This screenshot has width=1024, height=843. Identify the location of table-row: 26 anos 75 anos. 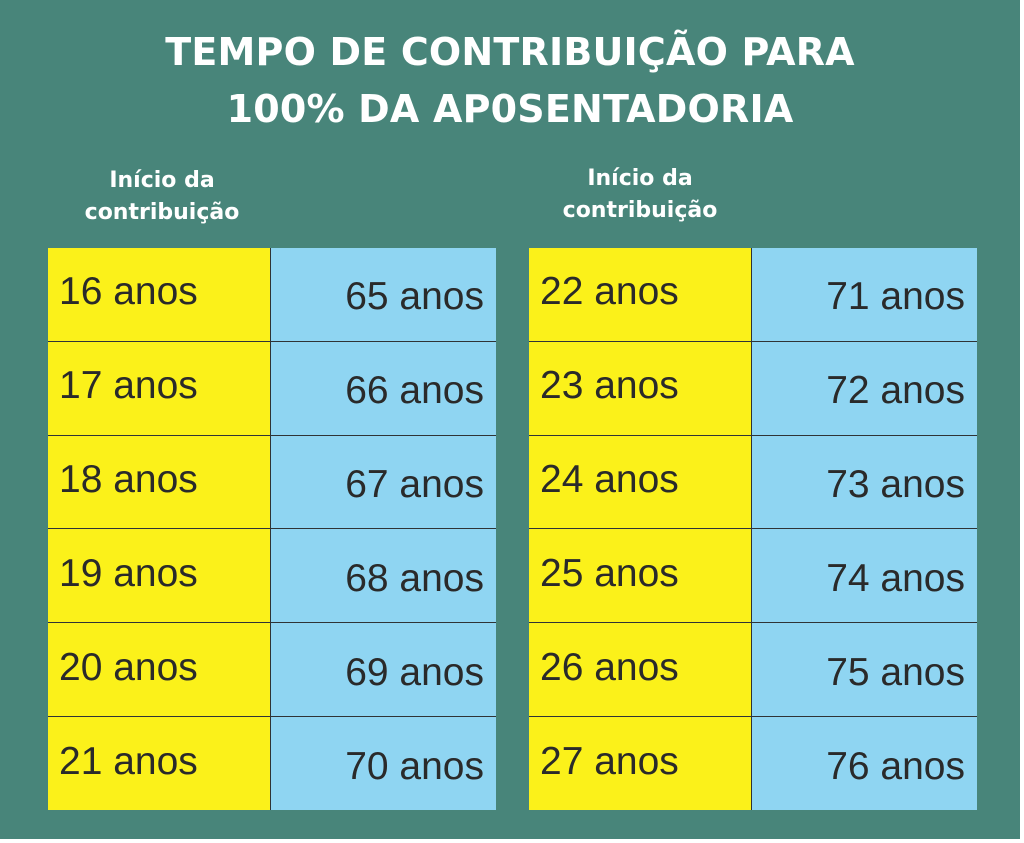
(753, 670).